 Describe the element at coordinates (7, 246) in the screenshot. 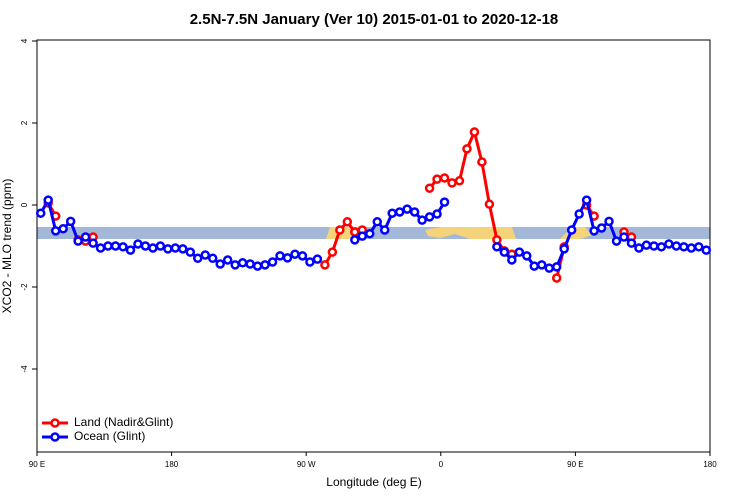

I see `y-axis-label: XCO2 - MLO trend (ppm)` at that location.